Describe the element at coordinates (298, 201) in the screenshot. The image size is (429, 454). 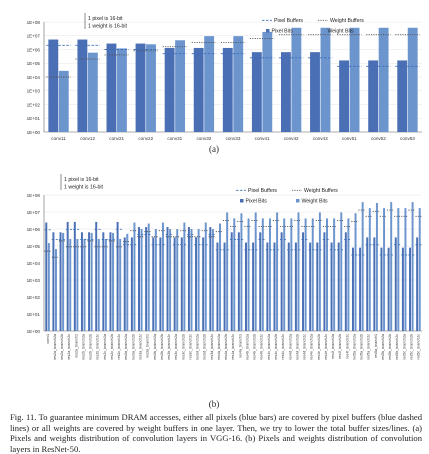
I see `legend-bar-swatch` at that location.